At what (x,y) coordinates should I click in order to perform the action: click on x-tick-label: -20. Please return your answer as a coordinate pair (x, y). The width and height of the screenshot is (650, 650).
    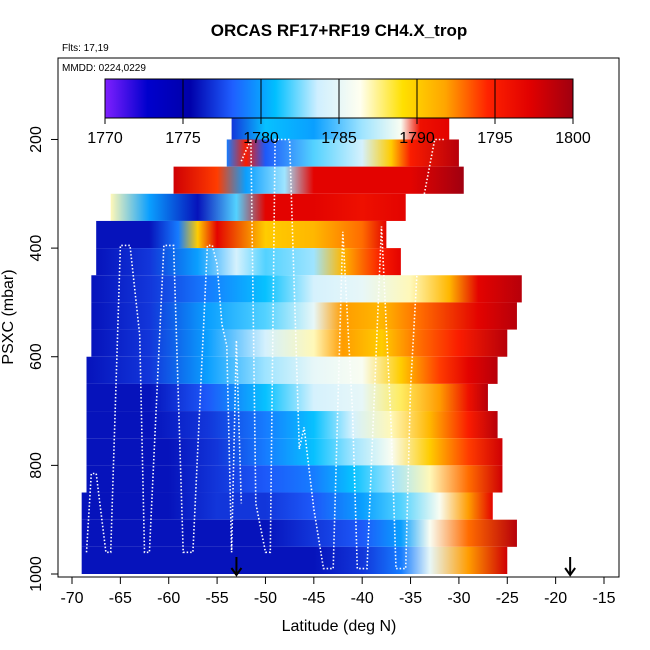
    Looking at the image, I should click on (555, 598).